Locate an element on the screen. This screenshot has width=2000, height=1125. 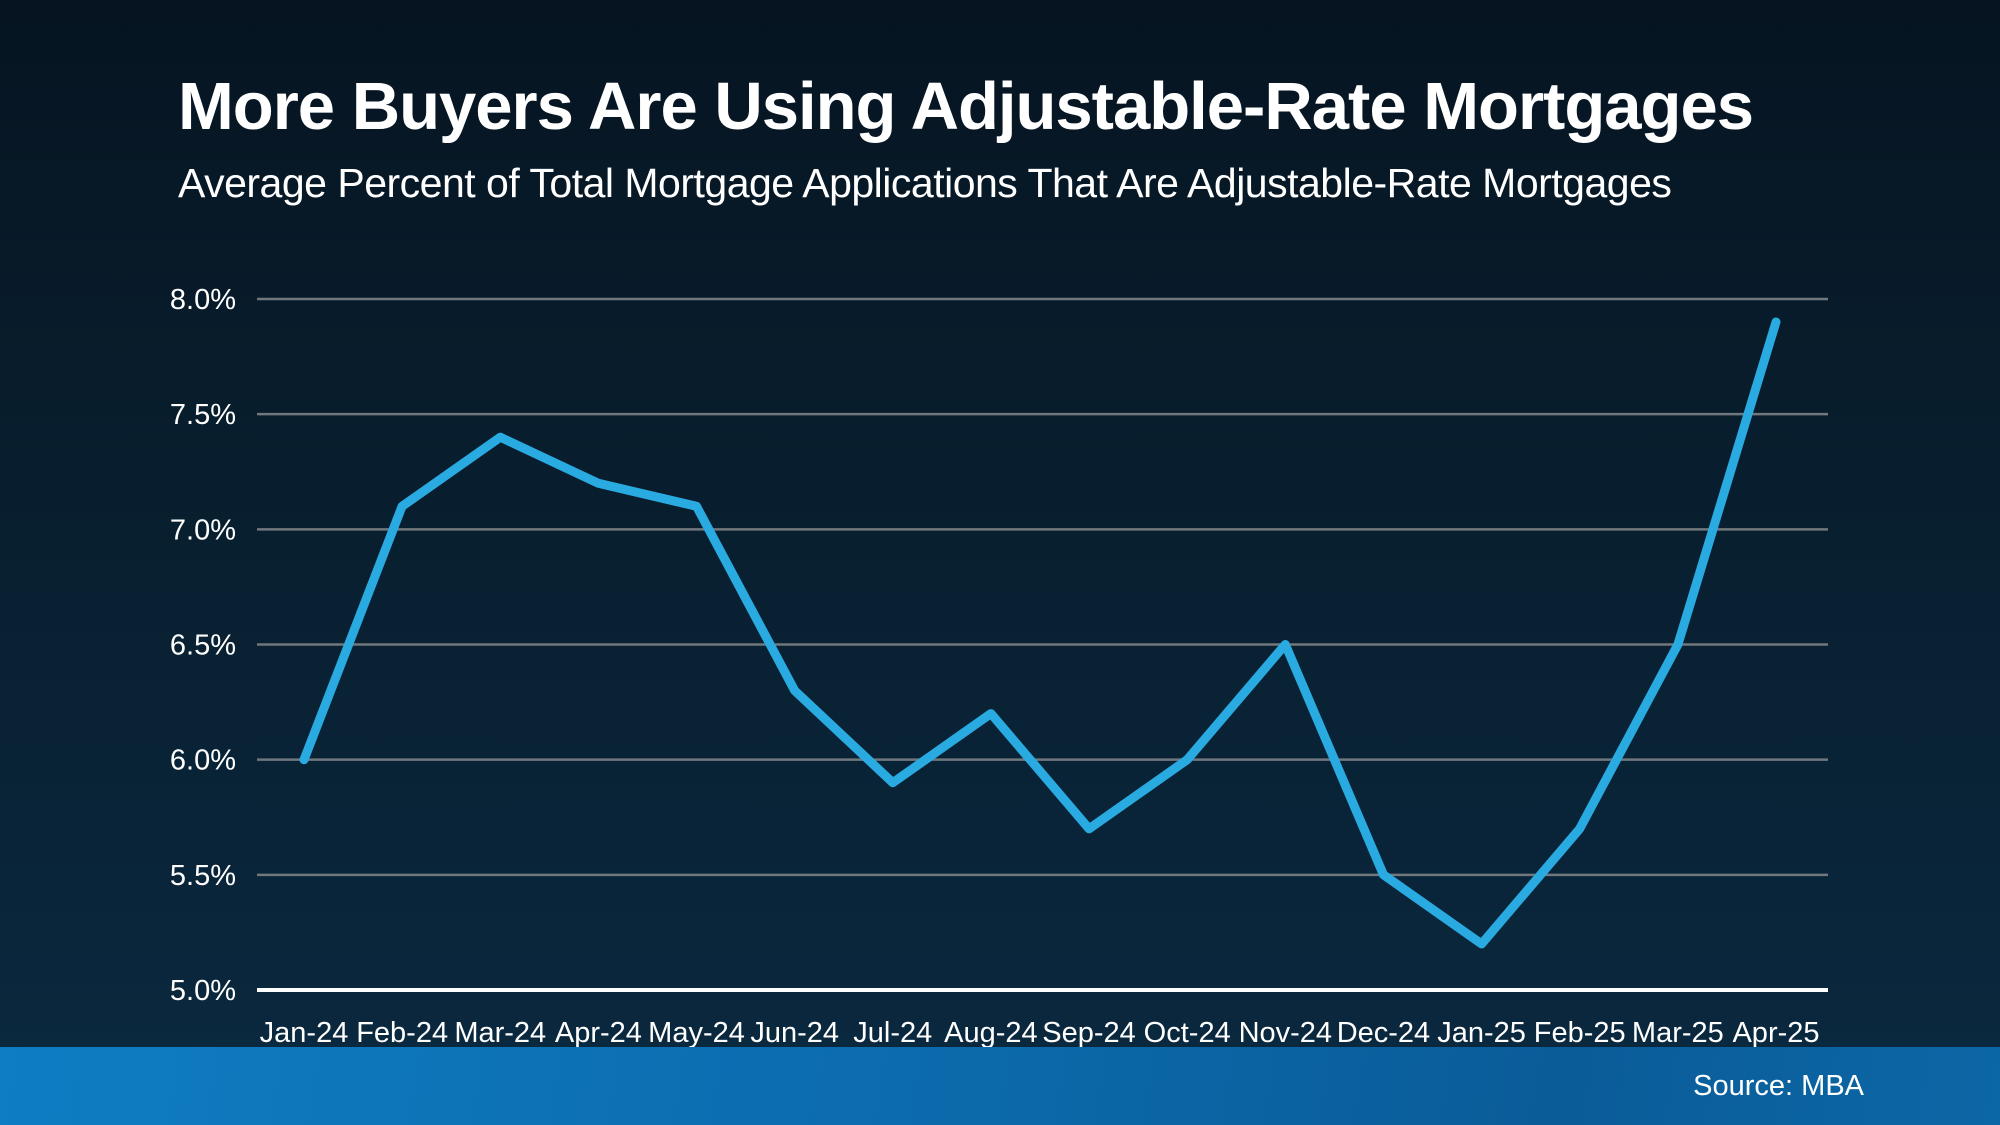
y-axis-tick-label: 7.5% is located at coordinates (203, 415).